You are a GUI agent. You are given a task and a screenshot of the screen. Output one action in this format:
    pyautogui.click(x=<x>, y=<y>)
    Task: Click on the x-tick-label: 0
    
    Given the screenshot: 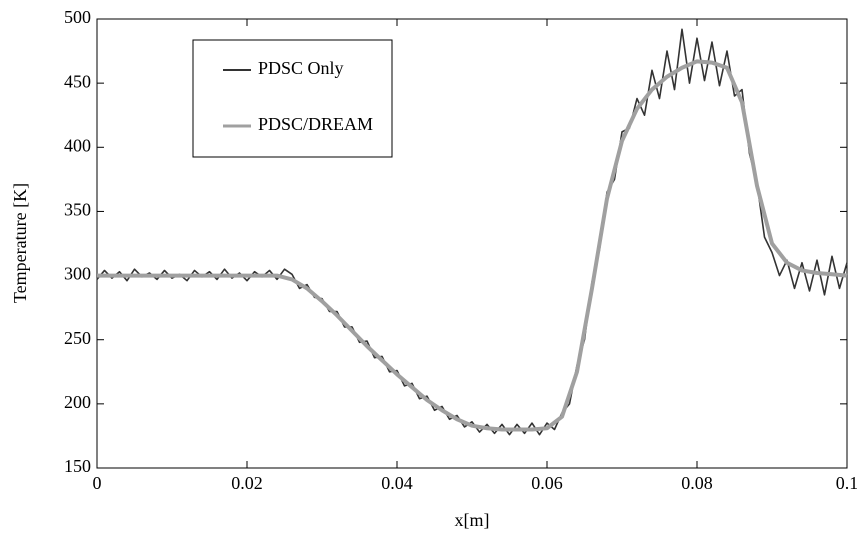 What is the action you would take?
    pyautogui.click(x=97, y=483)
    